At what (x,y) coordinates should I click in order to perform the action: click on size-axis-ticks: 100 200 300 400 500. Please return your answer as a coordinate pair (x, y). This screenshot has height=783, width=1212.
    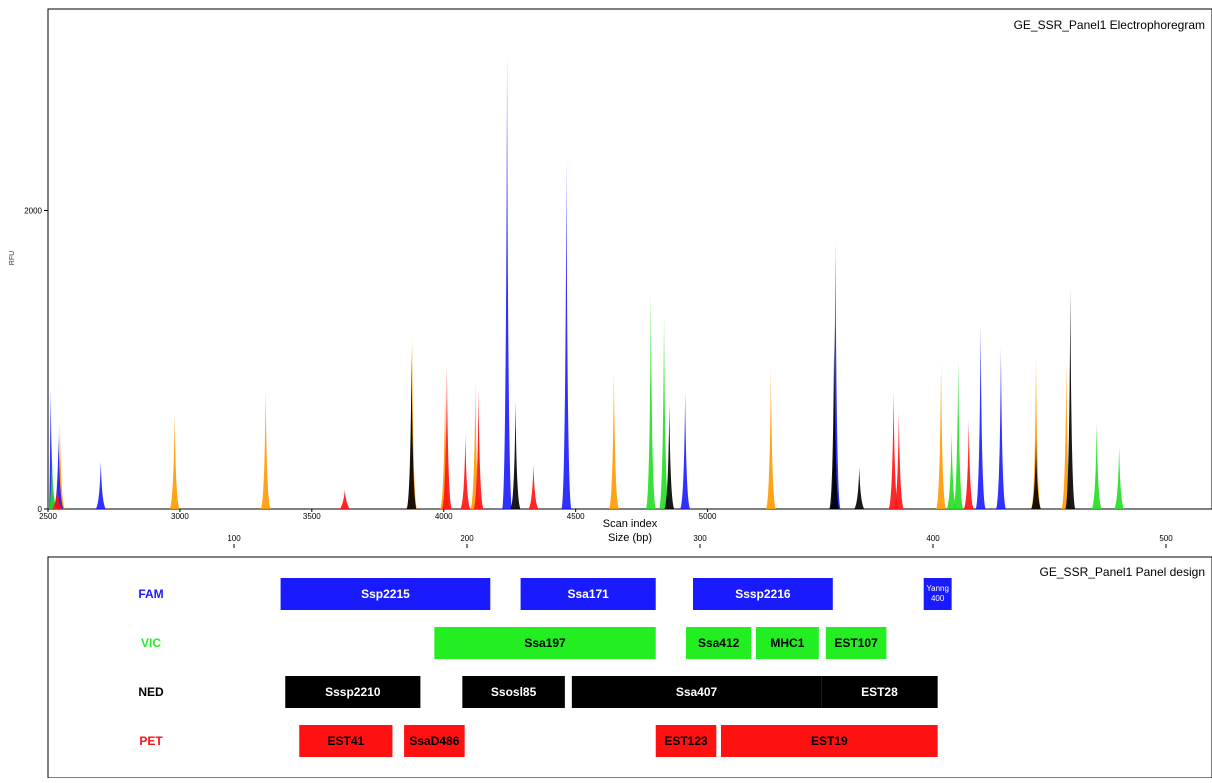
    Looking at the image, I should click on (700, 541).